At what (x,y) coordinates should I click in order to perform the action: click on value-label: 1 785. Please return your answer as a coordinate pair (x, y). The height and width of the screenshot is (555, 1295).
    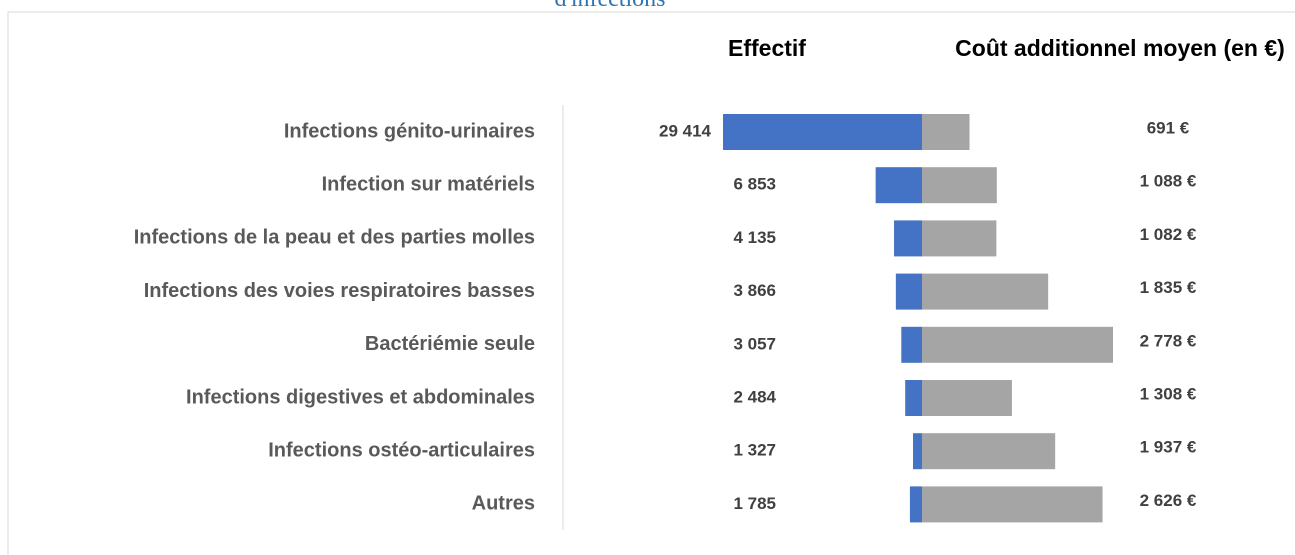
    Looking at the image, I should click on (754, 503).